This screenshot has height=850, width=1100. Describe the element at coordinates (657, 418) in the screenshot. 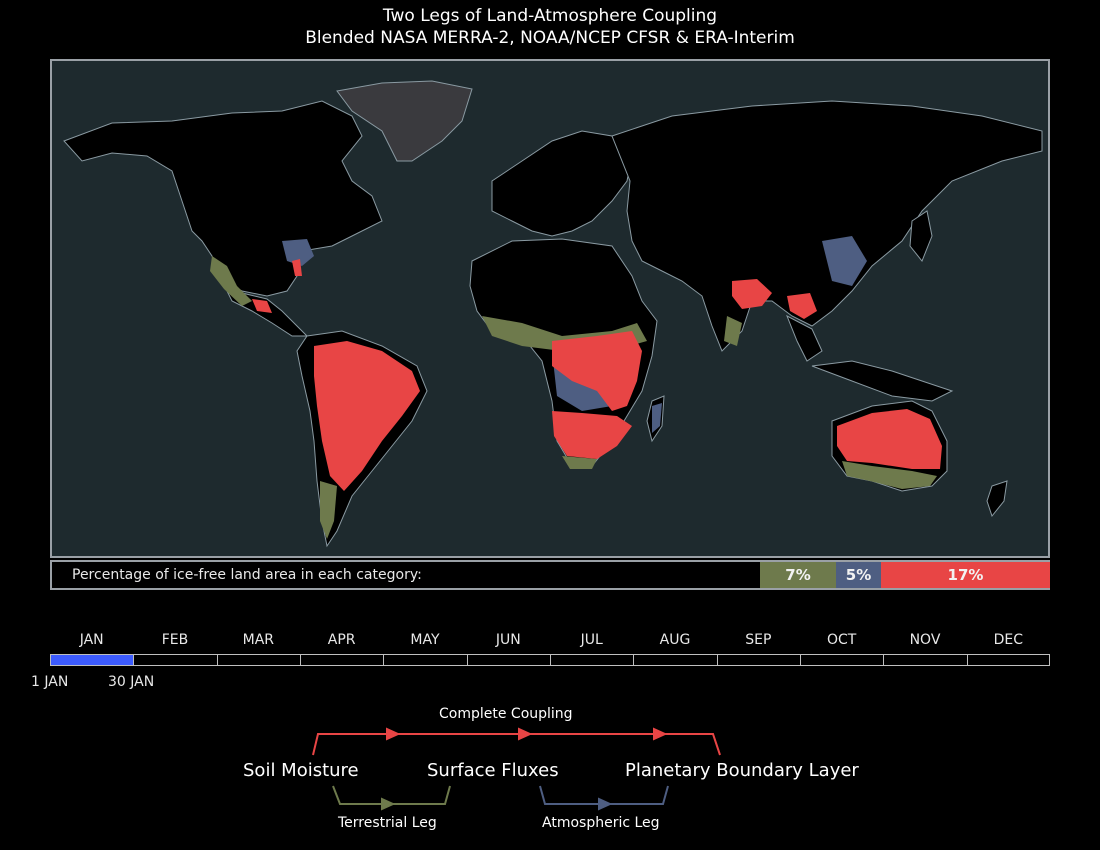

I see `atmospheric-region-madagascar` at that location.